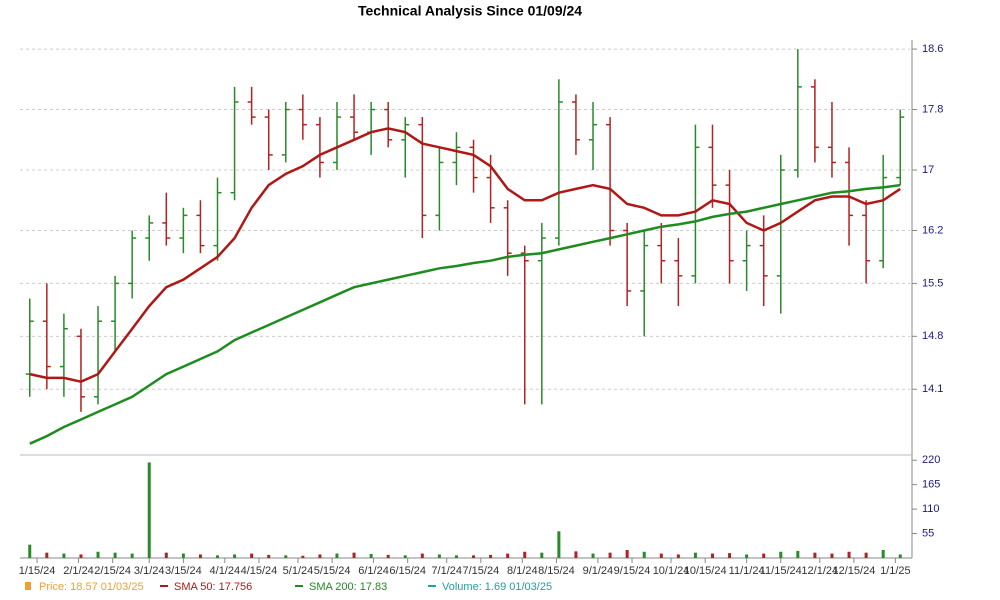 This screenshot has width=1000, height=600. Describe the element at coordinates (332, 571) in the screenshot. I see `x-tick-label: 5/15/24` at that location.